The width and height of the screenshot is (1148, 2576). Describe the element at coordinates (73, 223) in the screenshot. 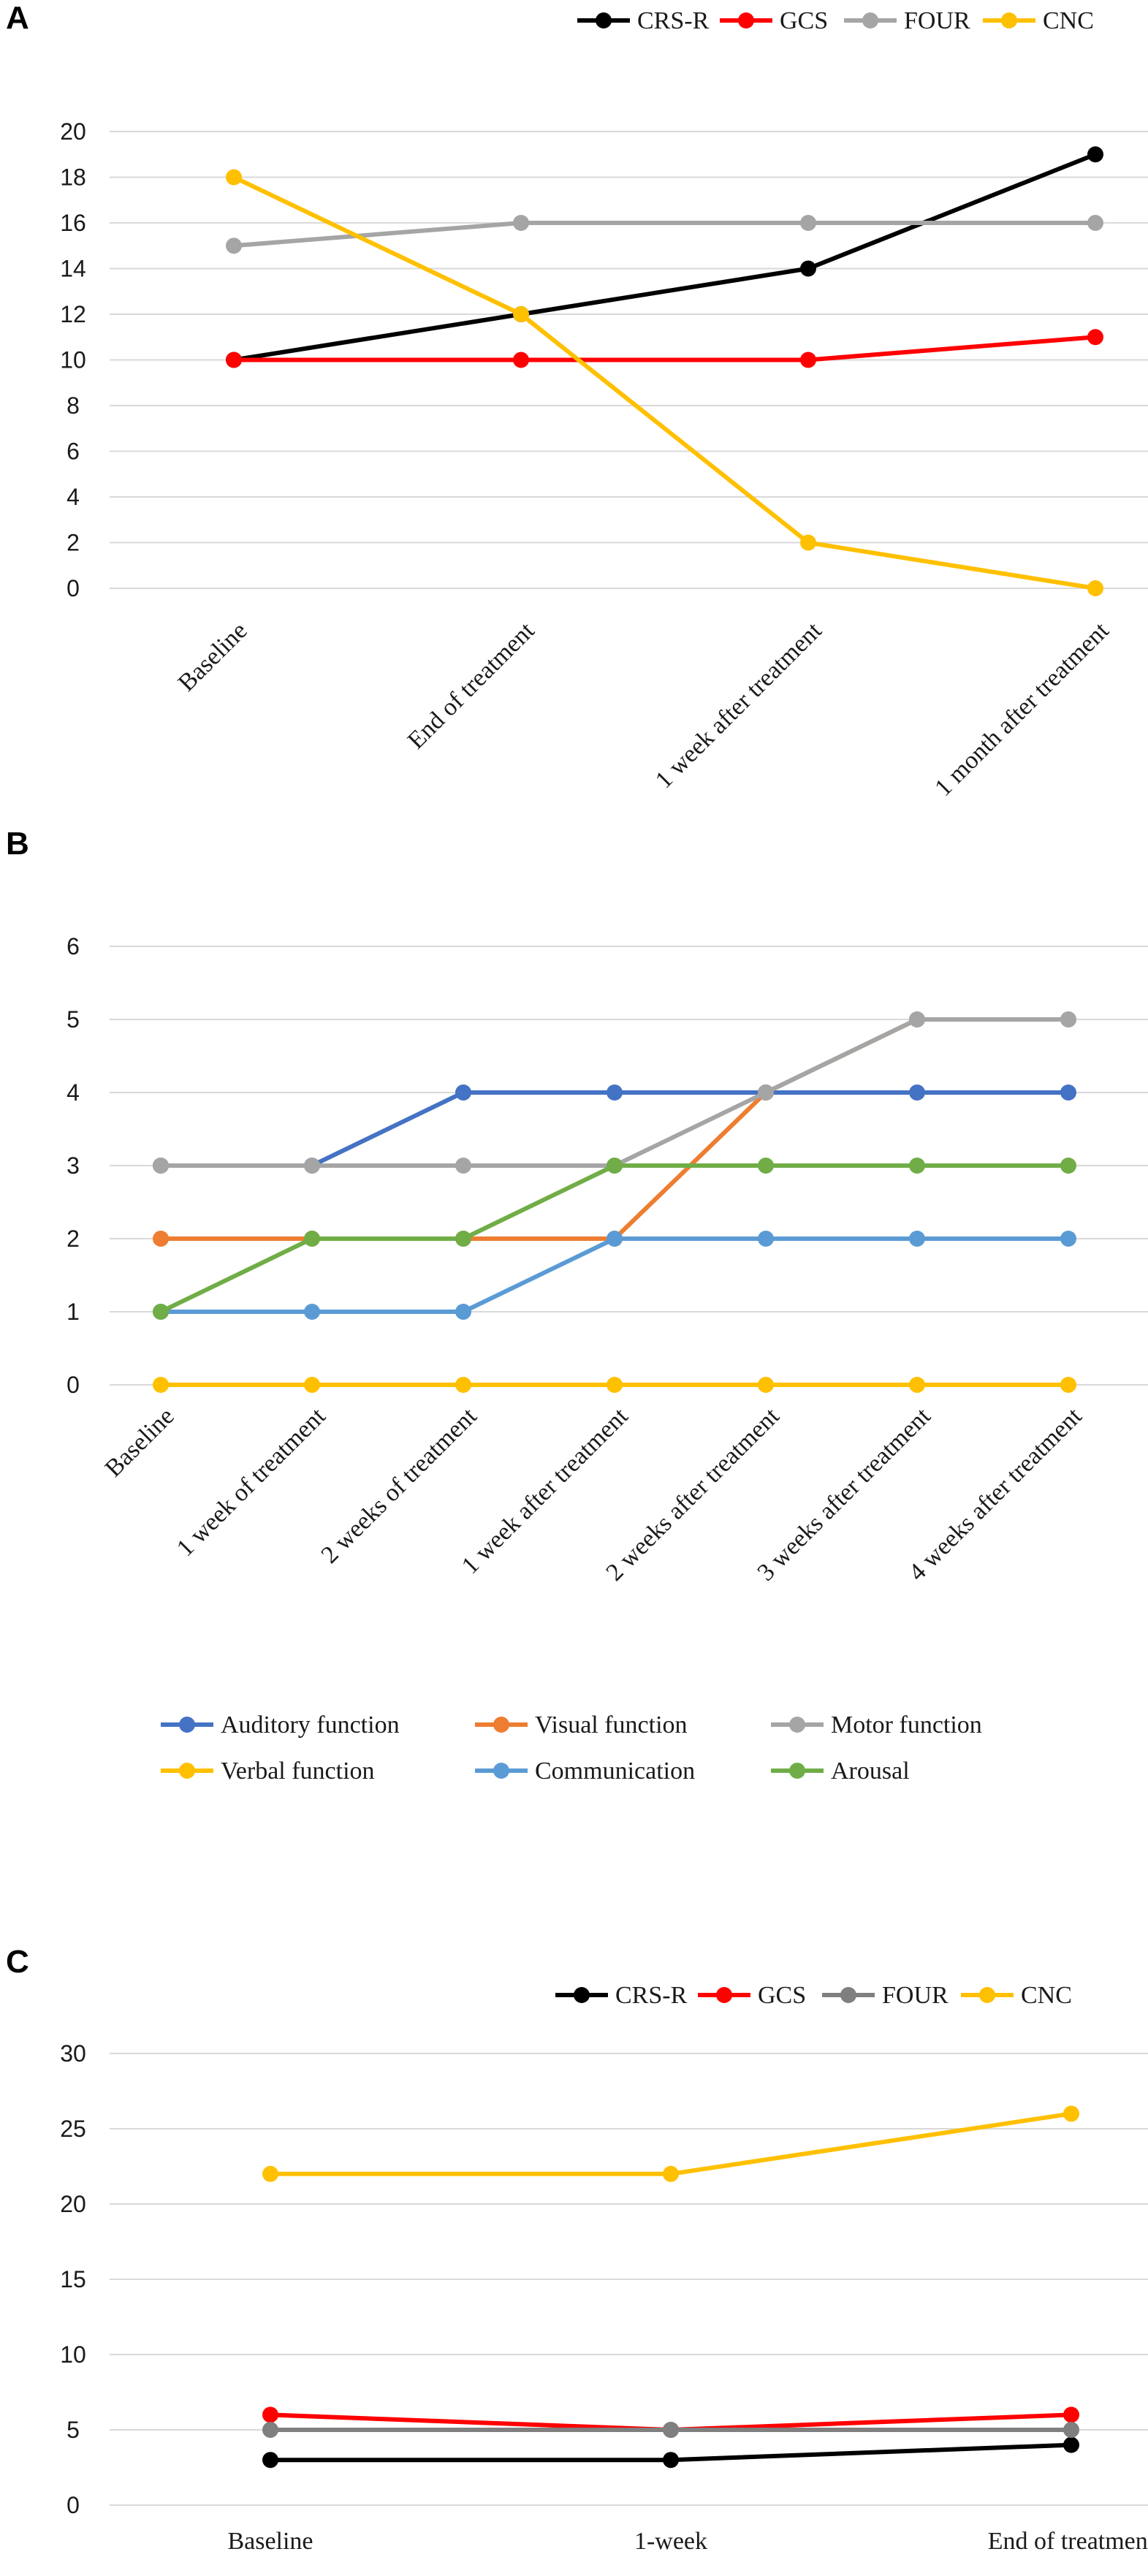

I see `y-tick-label: 16` at that location.